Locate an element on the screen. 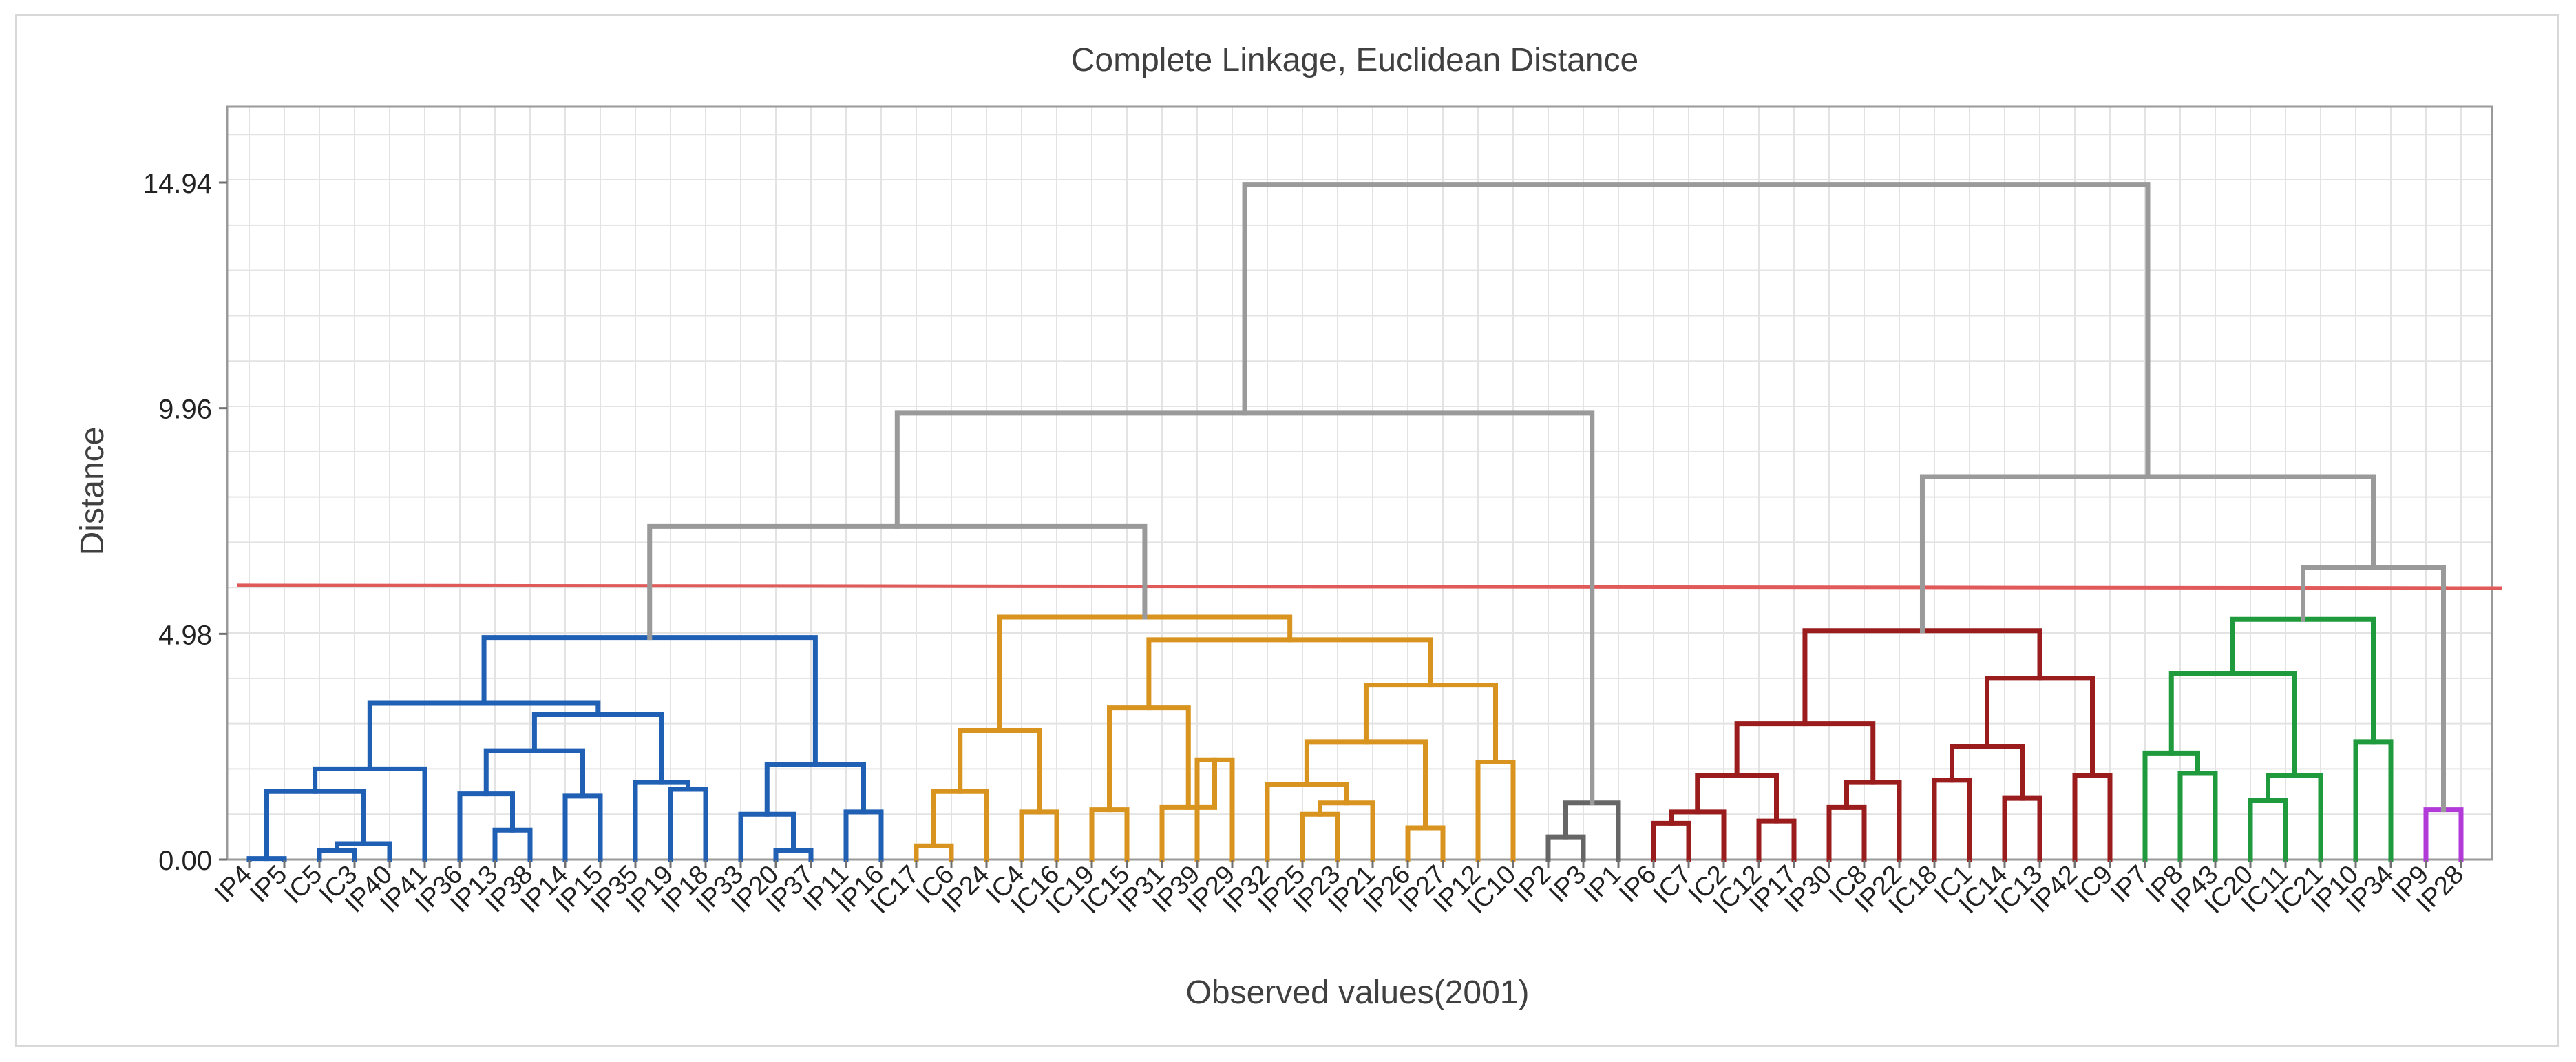 The width and height of the screenshot is (2576, 1062). chart-title: Complete Linkage, Euclidean Distance is located at coordinates (1355, 61).